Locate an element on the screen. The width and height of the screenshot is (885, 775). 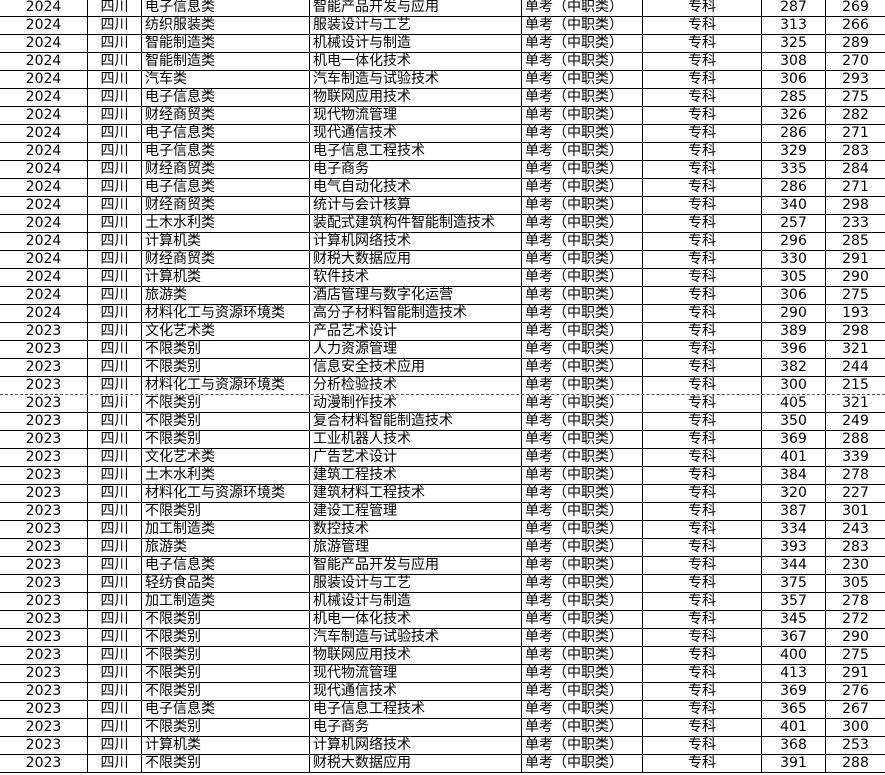
major-cell: 酒店管理与数字化运营 is located at coordinates (416, 295).